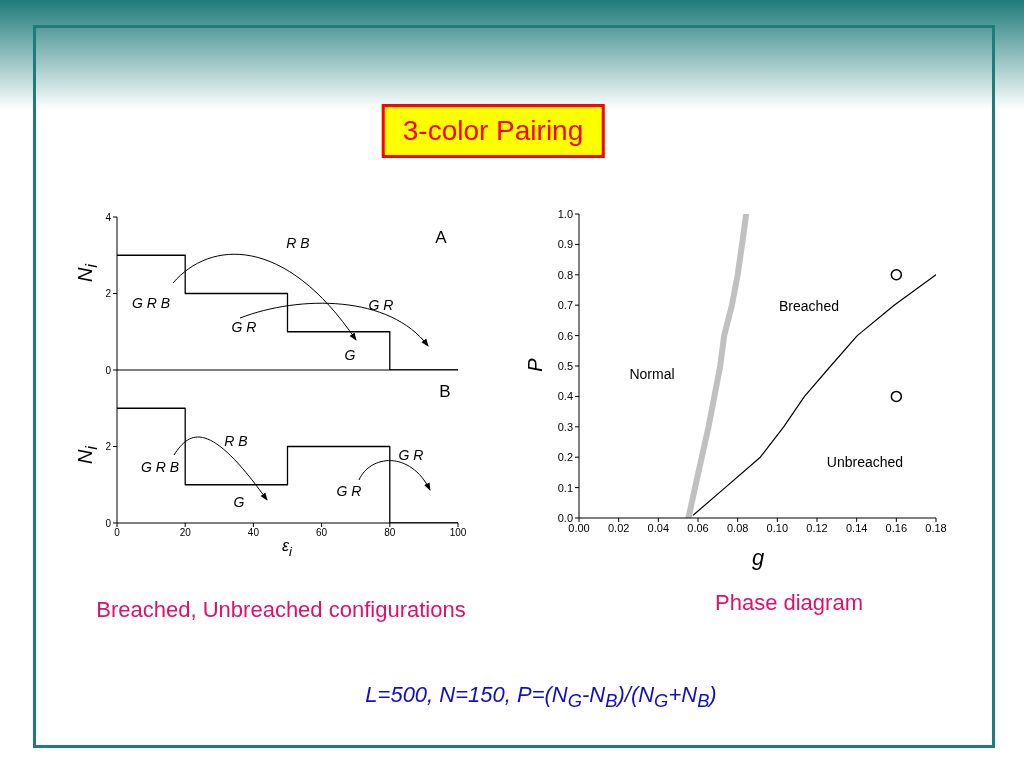 The width and height of the screenshot is (1024, 768). Describe the element at coordinates (185, 533) in the screenshot. I see `x-tick-label: 20` at that location.